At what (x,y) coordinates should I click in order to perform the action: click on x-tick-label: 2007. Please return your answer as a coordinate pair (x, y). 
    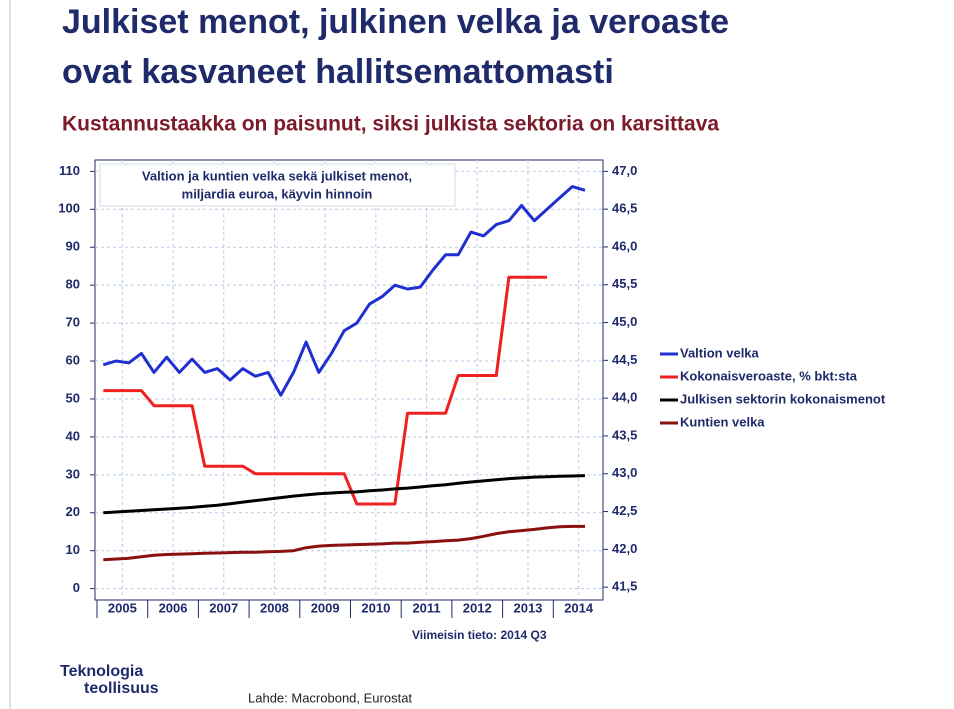
    Looking at the image, I should click on (223, 607).